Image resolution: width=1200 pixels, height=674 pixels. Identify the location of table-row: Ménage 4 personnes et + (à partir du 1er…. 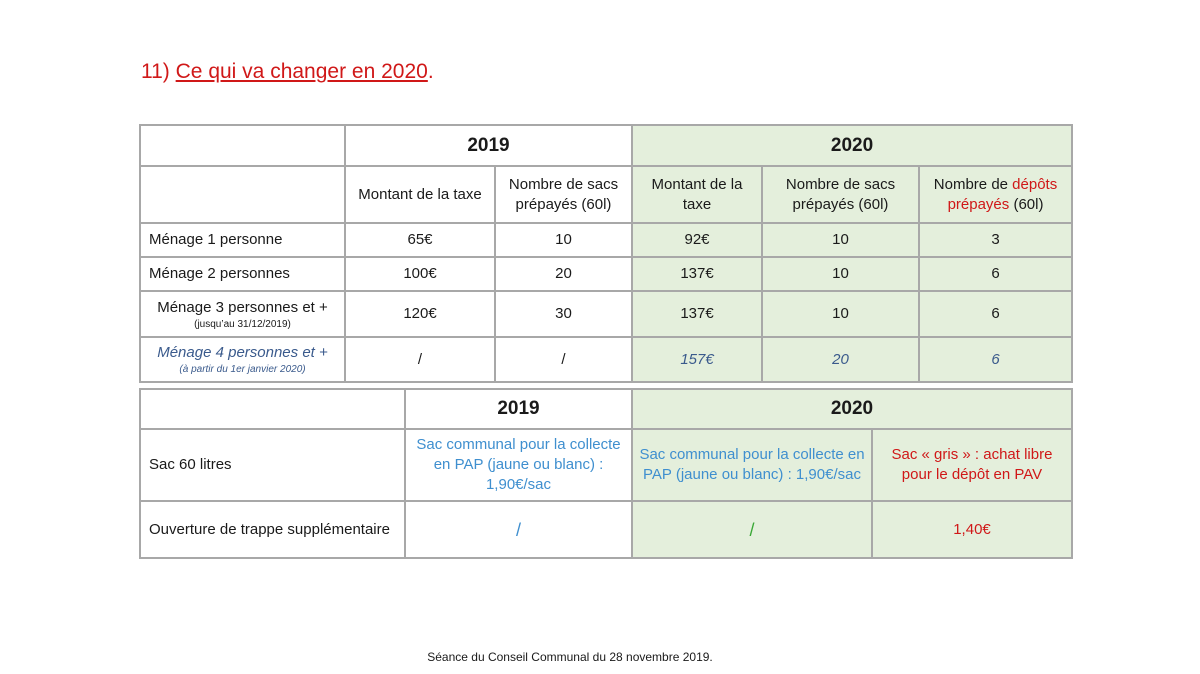
(606, 359).